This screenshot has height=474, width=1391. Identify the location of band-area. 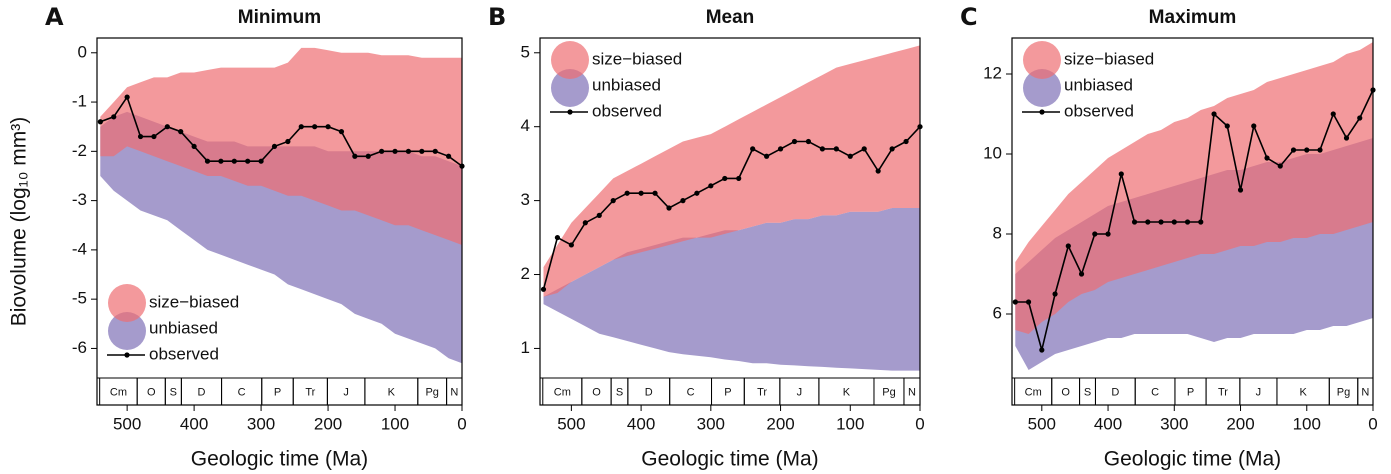
(731, 289).